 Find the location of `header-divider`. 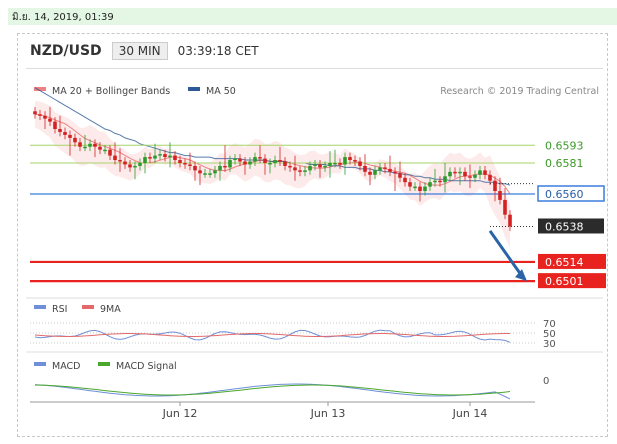

header-divider is located at coordinates (314, 68).